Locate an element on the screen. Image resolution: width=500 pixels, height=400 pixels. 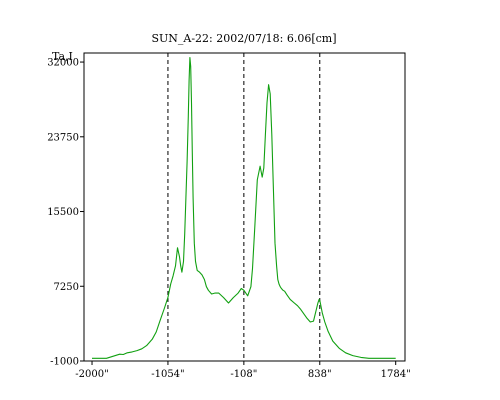
y-tick-label: -1000 is located at coordinates (64, 362).